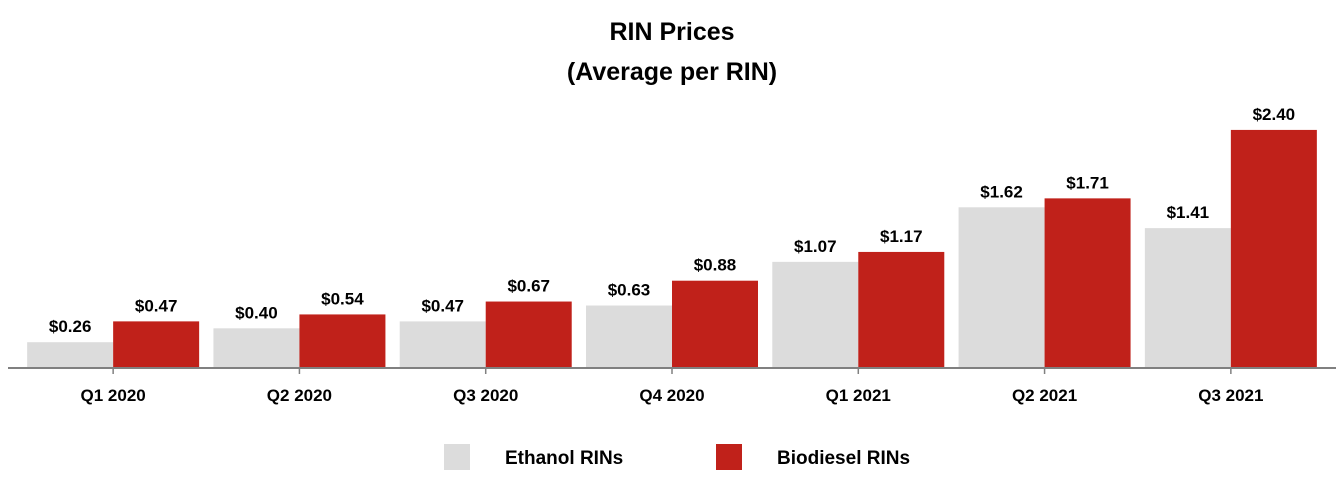  Describe the element at coordinates (671, 32) in the screenshot. I see `chart-title: RIN Prices` at that location.